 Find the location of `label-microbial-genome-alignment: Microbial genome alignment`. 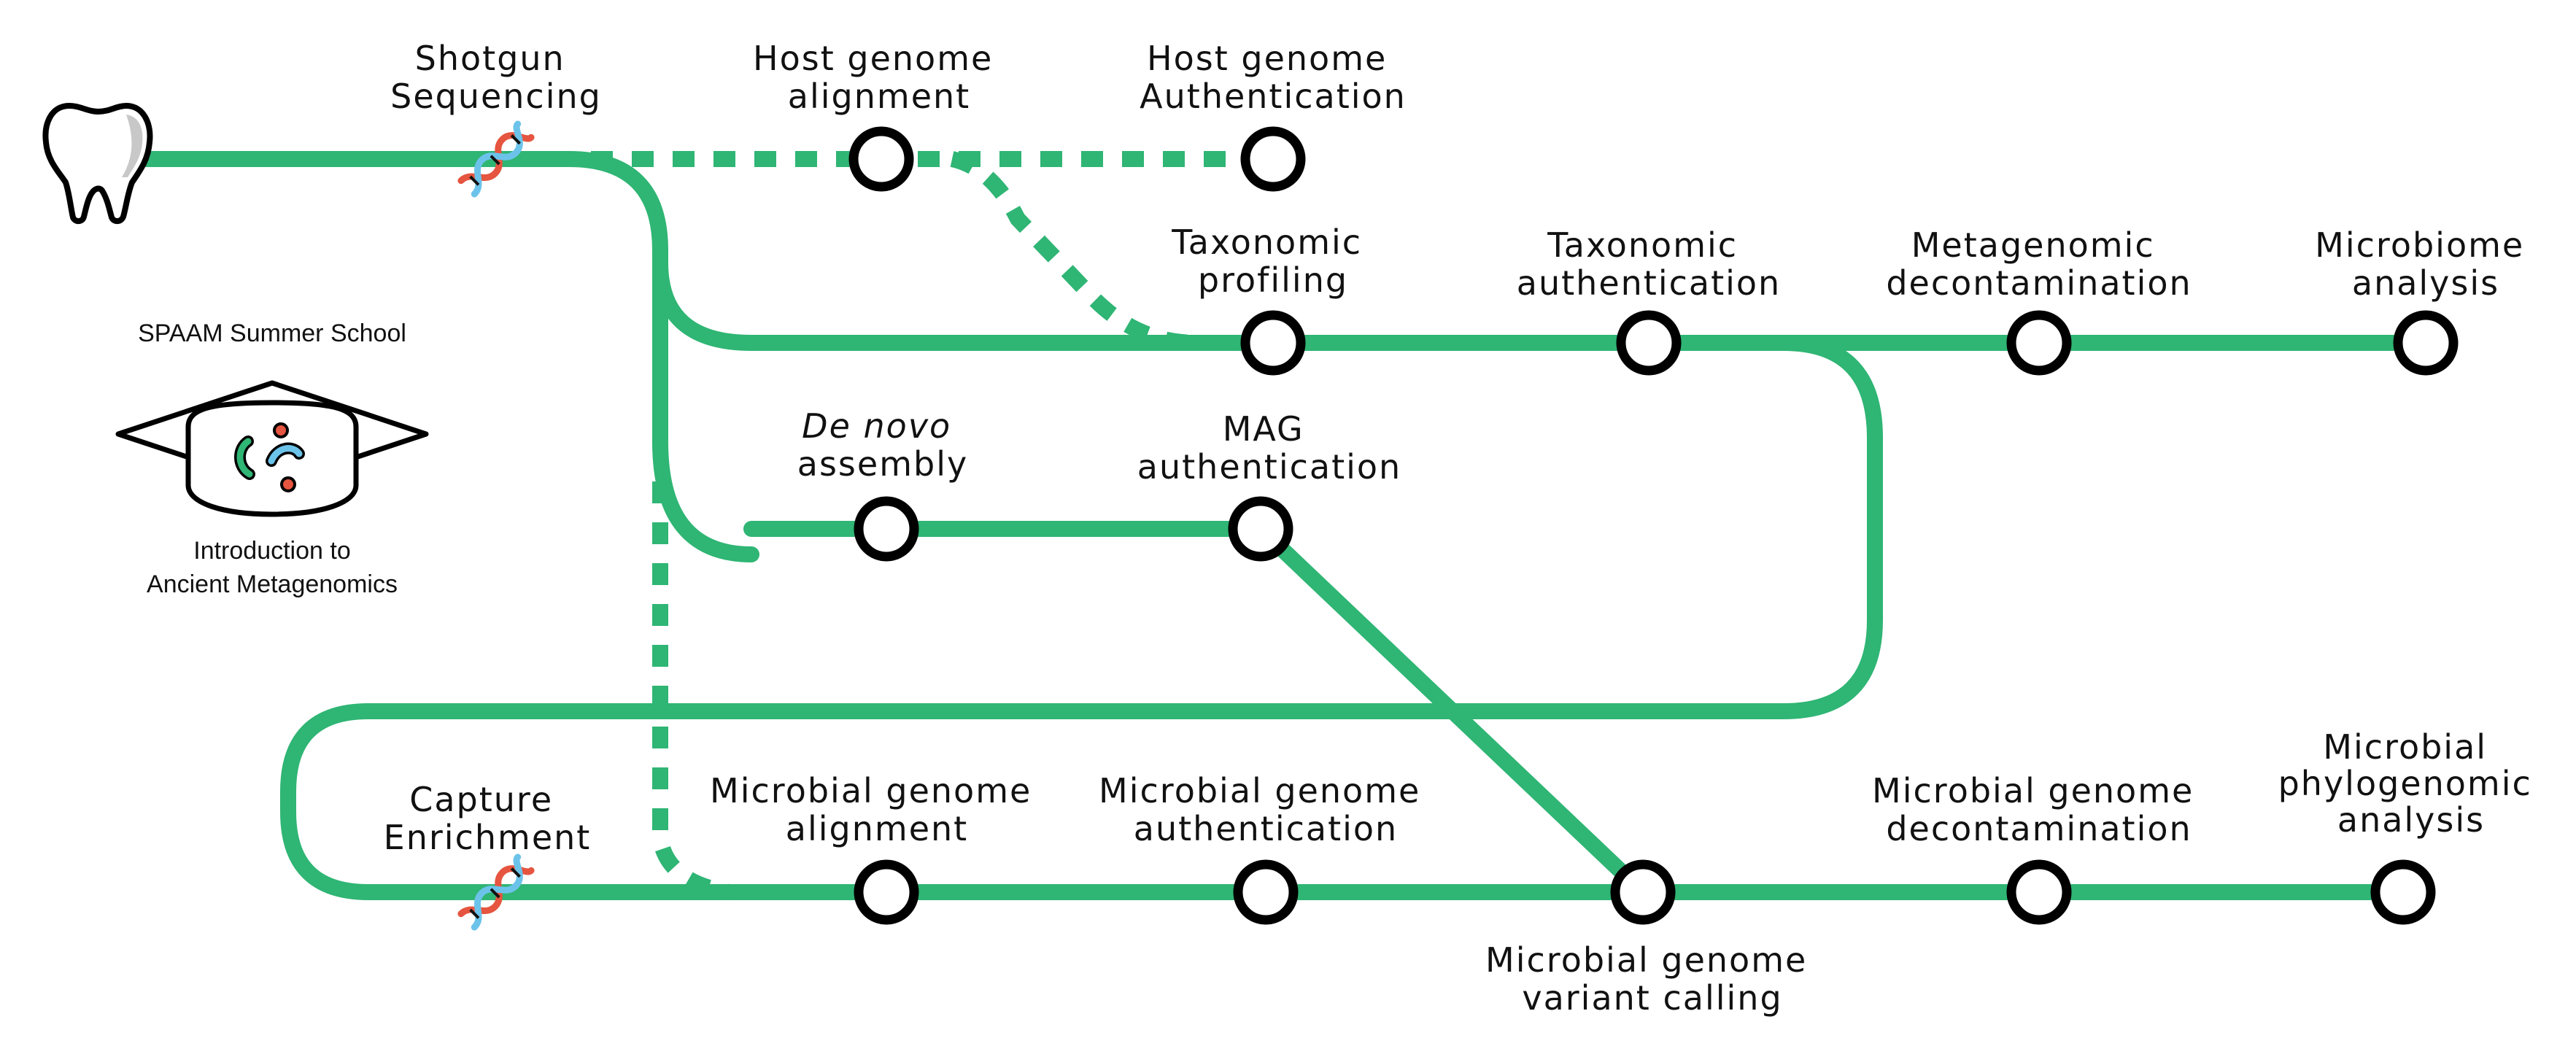

label-microbial-genome-alignment: Microbial genome alignment is located at coordinates (877, 809).